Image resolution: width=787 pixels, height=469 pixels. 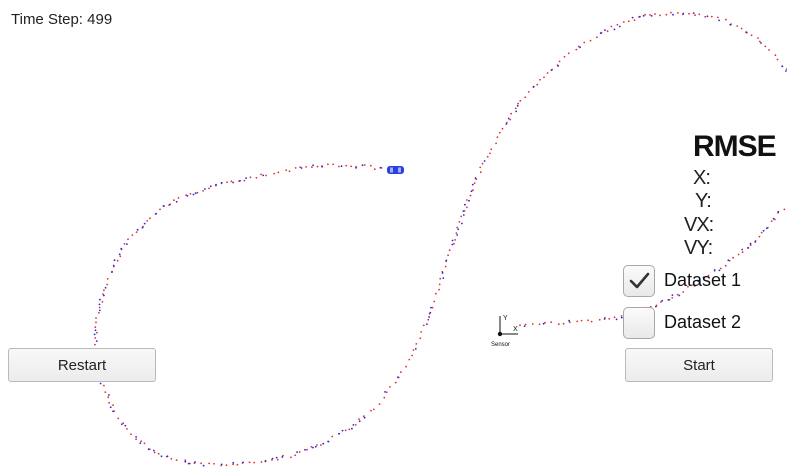 What do you see at coordinates (703, 280) in the screenshot?
I see `dataset-1-label: Dataset 1` at bounding box center [703, 280].